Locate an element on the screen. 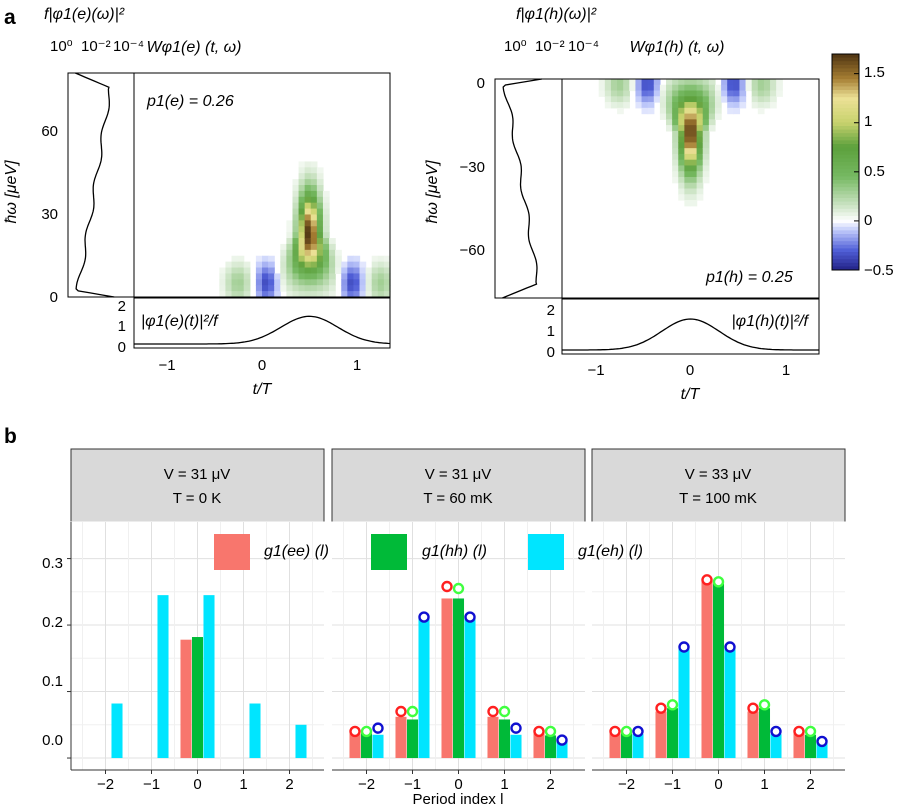 The width and height of the screenshot is (897, 811). facet-2-temperature: T = 60 mK is located at coordinates (457, 498).